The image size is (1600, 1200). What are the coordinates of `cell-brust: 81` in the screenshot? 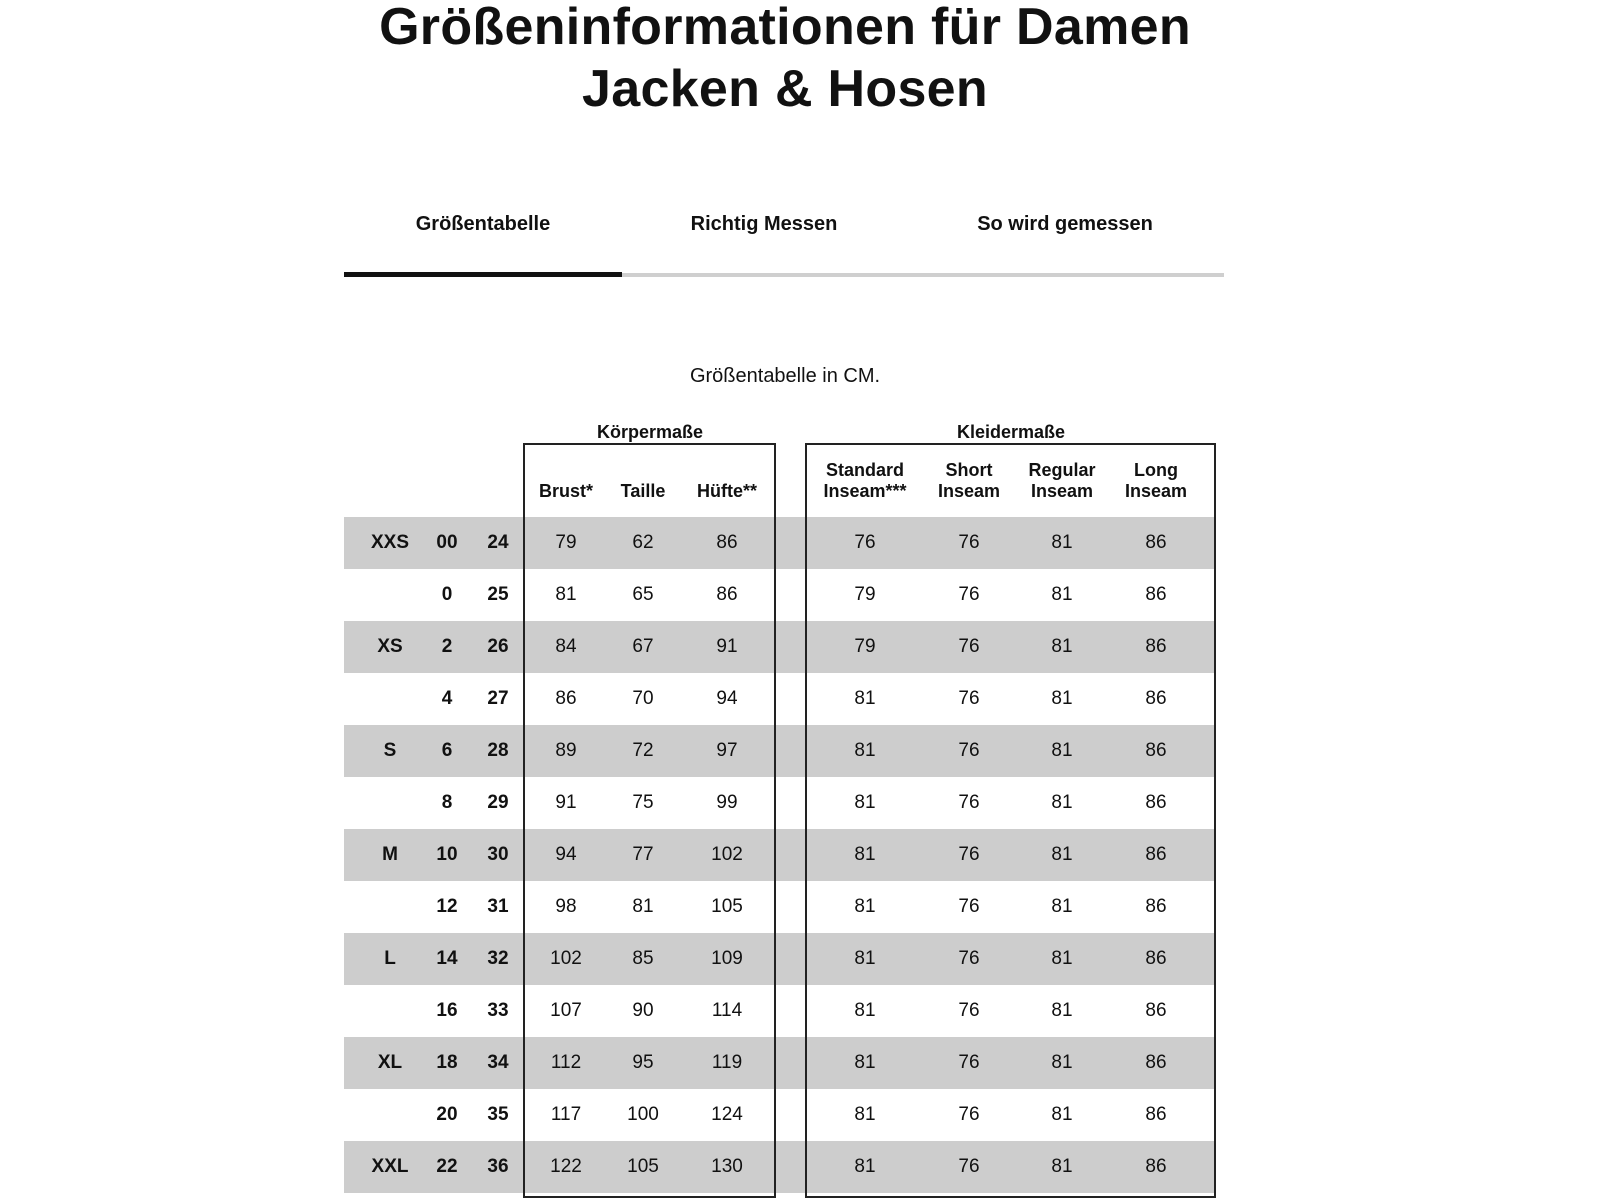 It's located at (566, 594).